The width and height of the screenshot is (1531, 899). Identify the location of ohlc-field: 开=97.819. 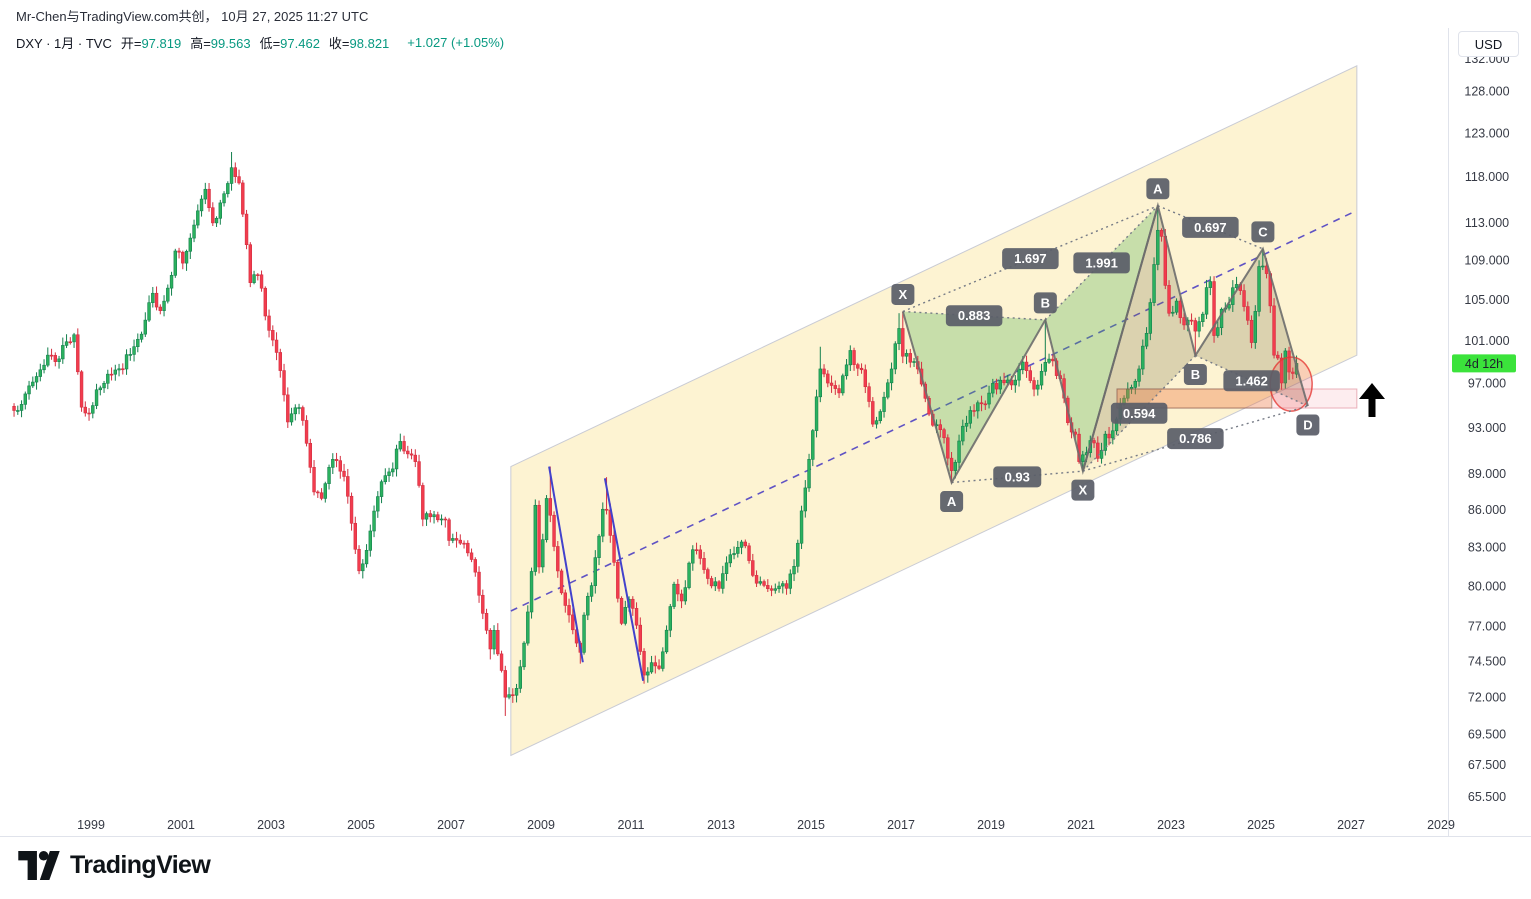
(151, 43).